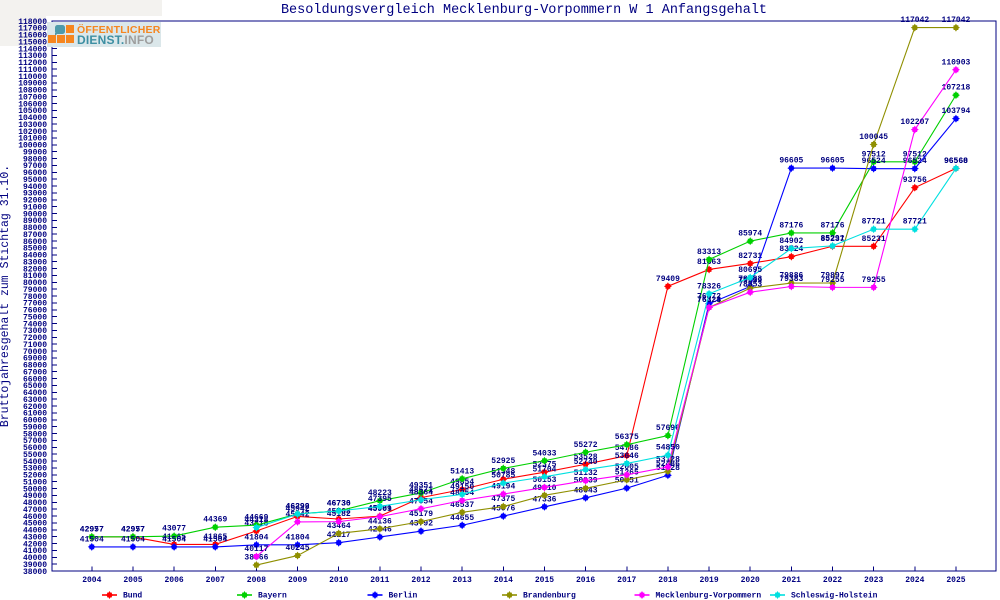  I want to click on svg-text: 41000, so click(35, 551).